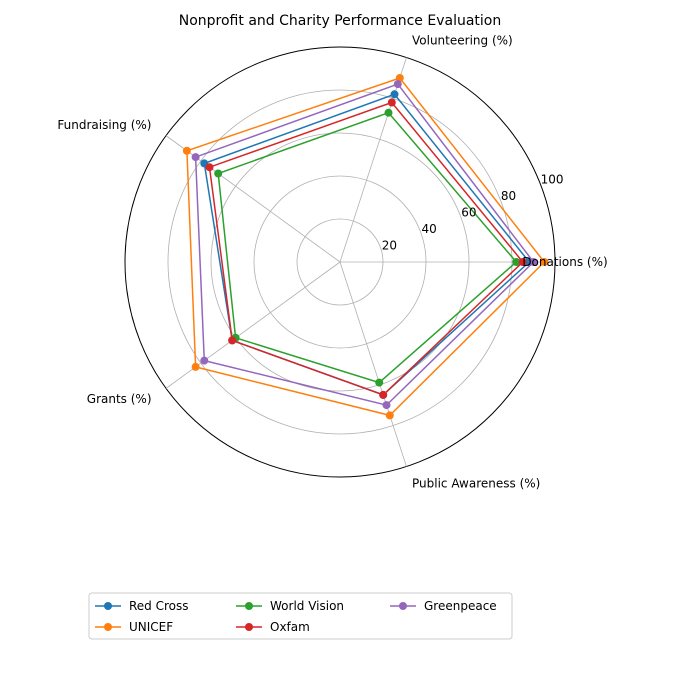 The width and height of the screenshot is (700, 700). Describe the element at coordinates (564, 262) in the screenshot. I see `axis-label: Donations (%)` at that location.